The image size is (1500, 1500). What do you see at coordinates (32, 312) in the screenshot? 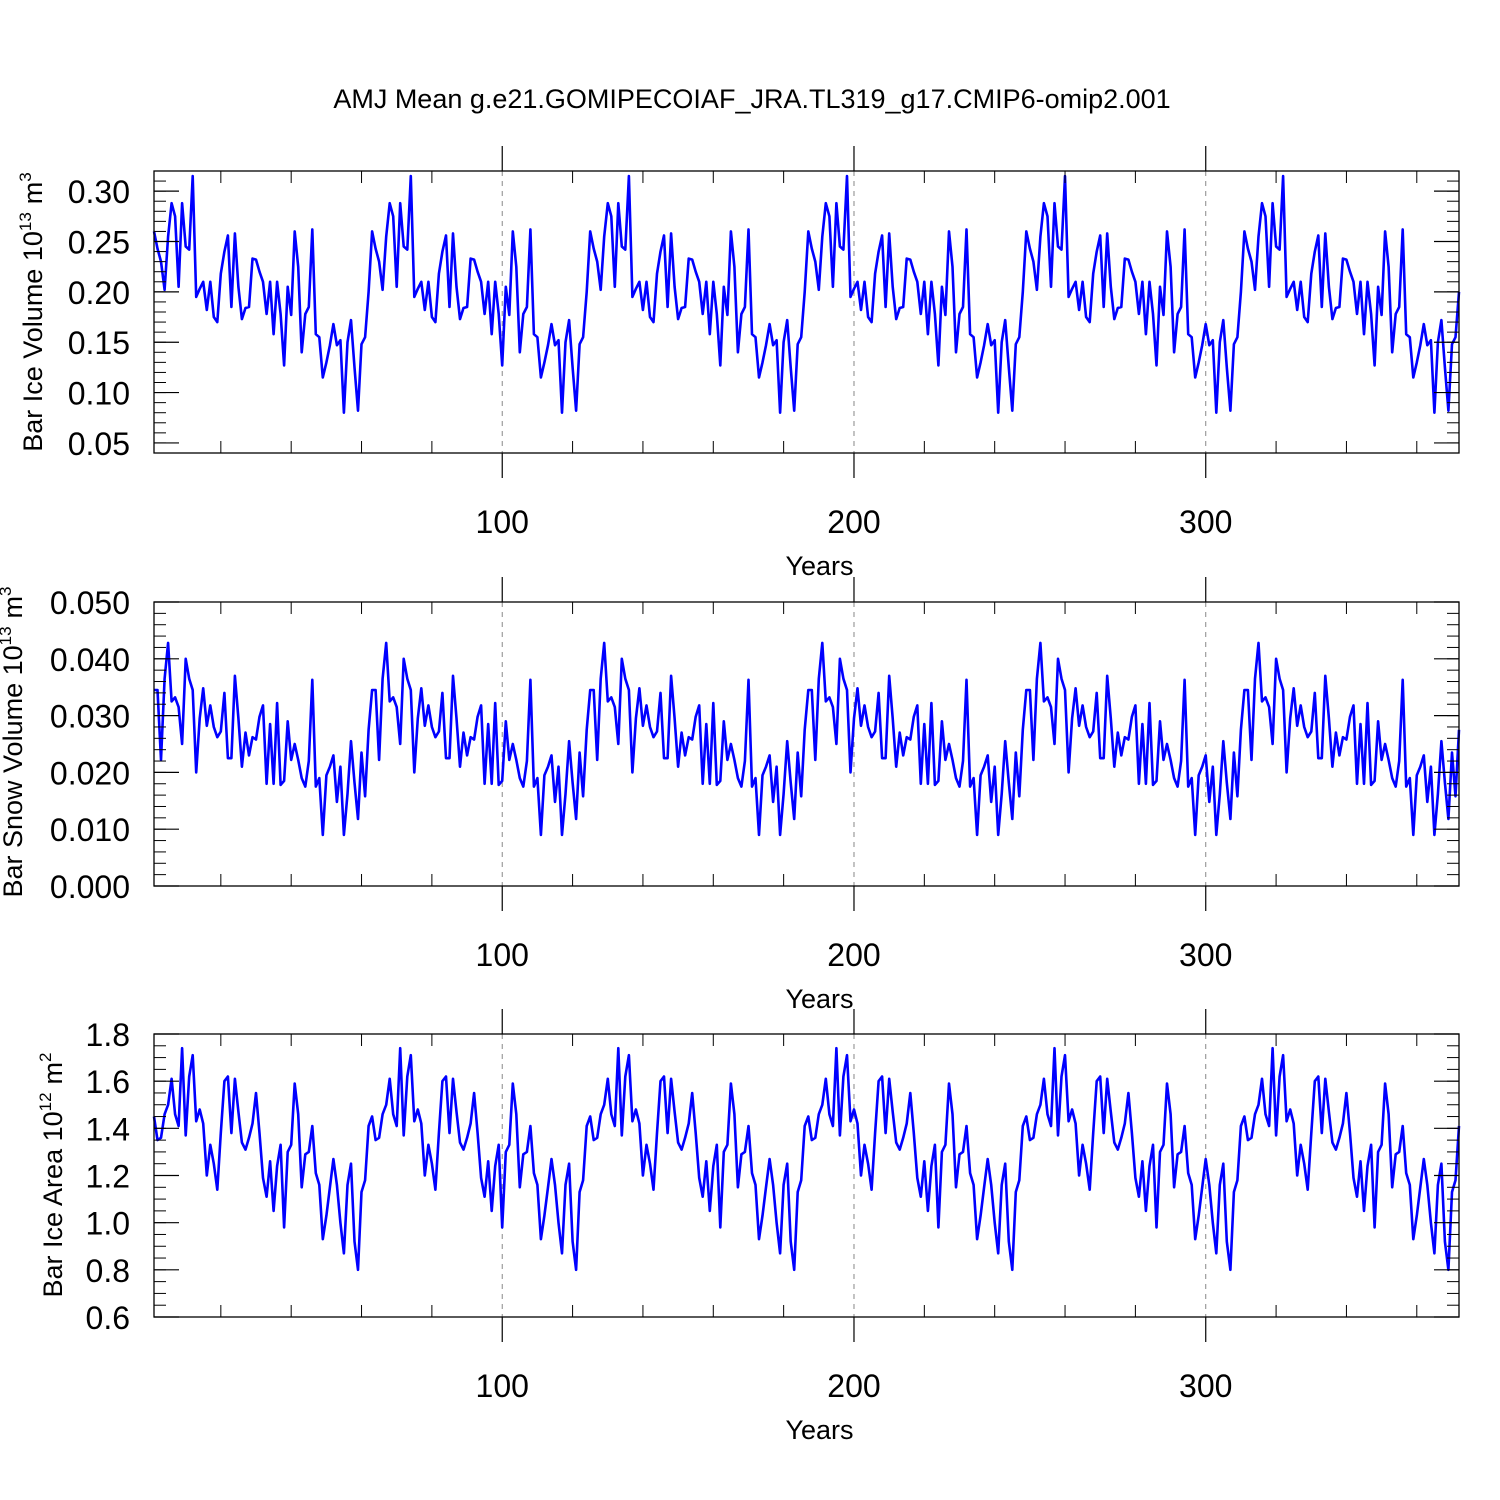
I see `y-axis-label: Bar Ice Volume 1013m3` at bounding box center [32, 312].